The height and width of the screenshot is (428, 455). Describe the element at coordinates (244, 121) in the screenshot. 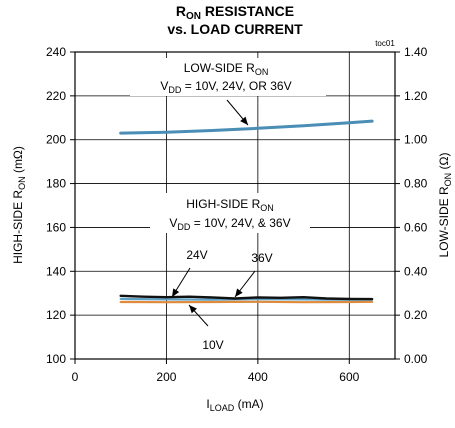

I see `arrow-low-side-head` at that location.